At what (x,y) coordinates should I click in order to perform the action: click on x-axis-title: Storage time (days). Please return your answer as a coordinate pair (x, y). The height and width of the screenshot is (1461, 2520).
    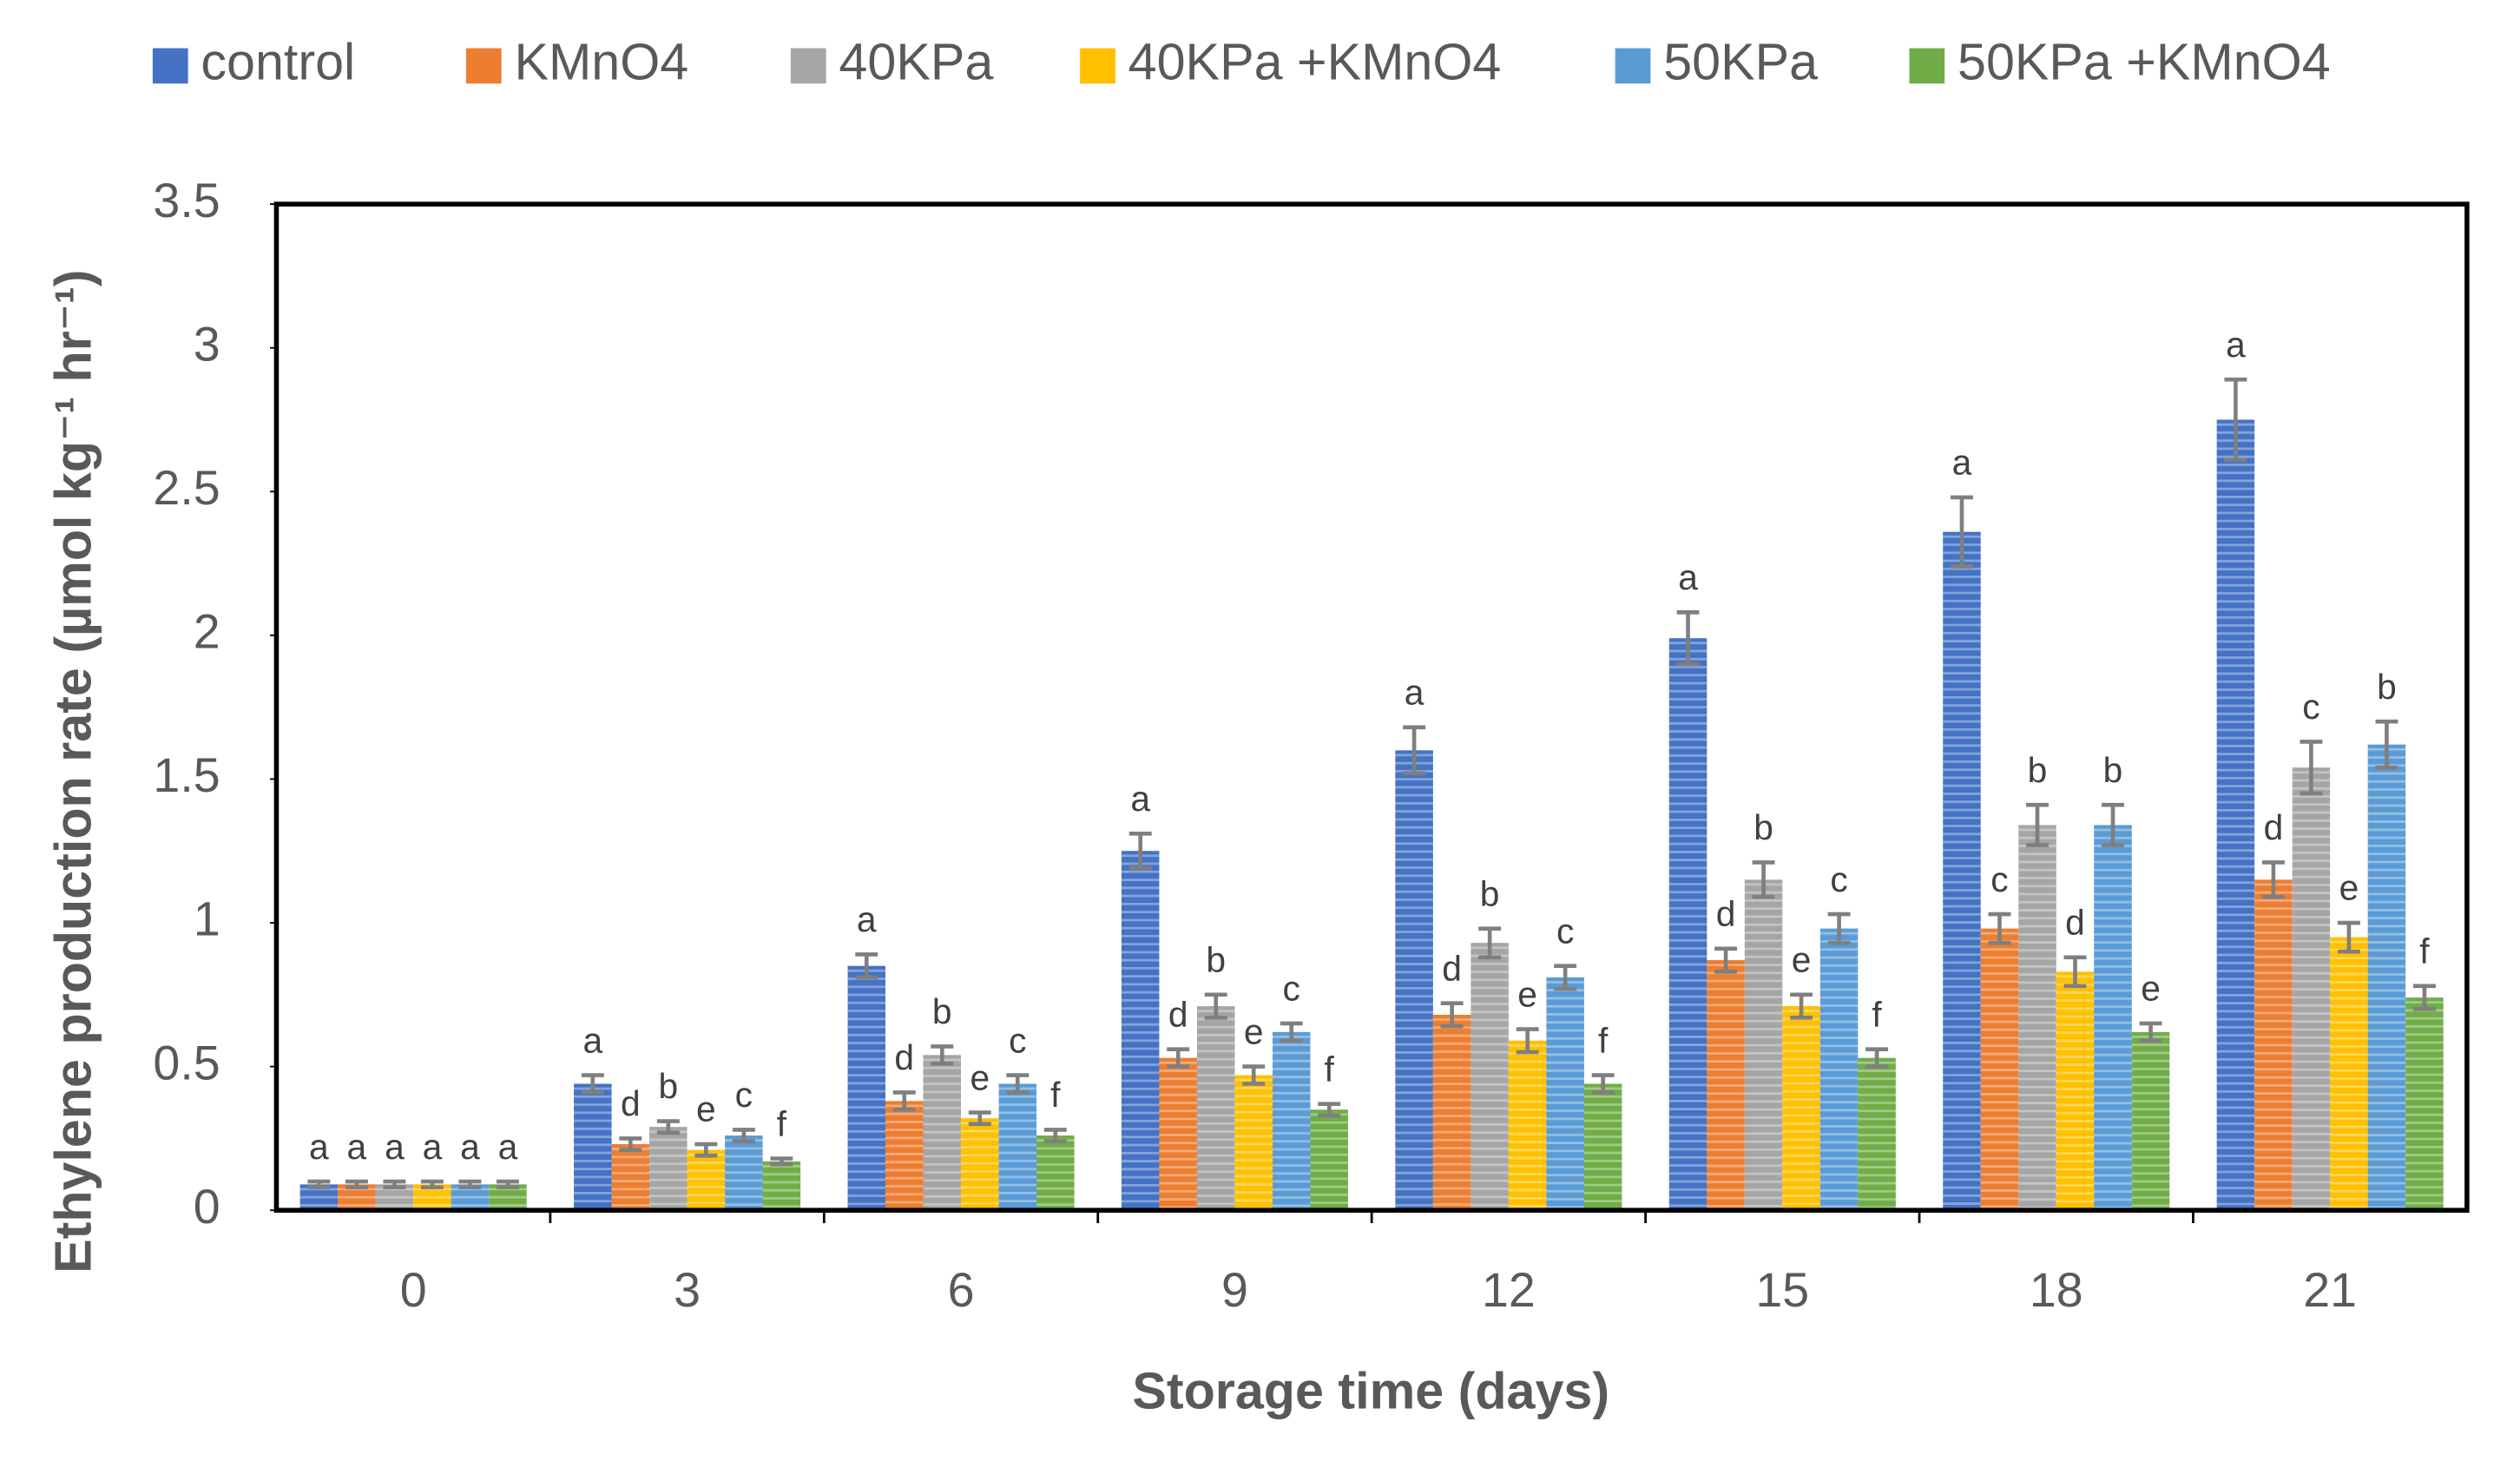
    Looking at the image, I should click on (1370, 1391).